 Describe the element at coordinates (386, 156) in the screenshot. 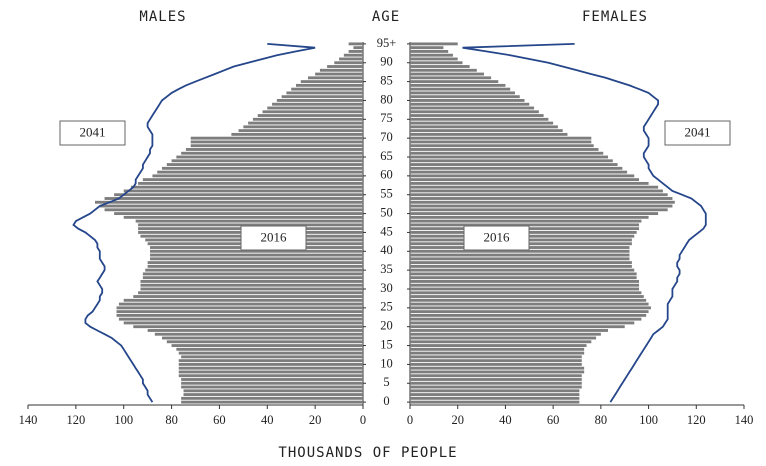

I see `y-tick-label: 65` at that location.